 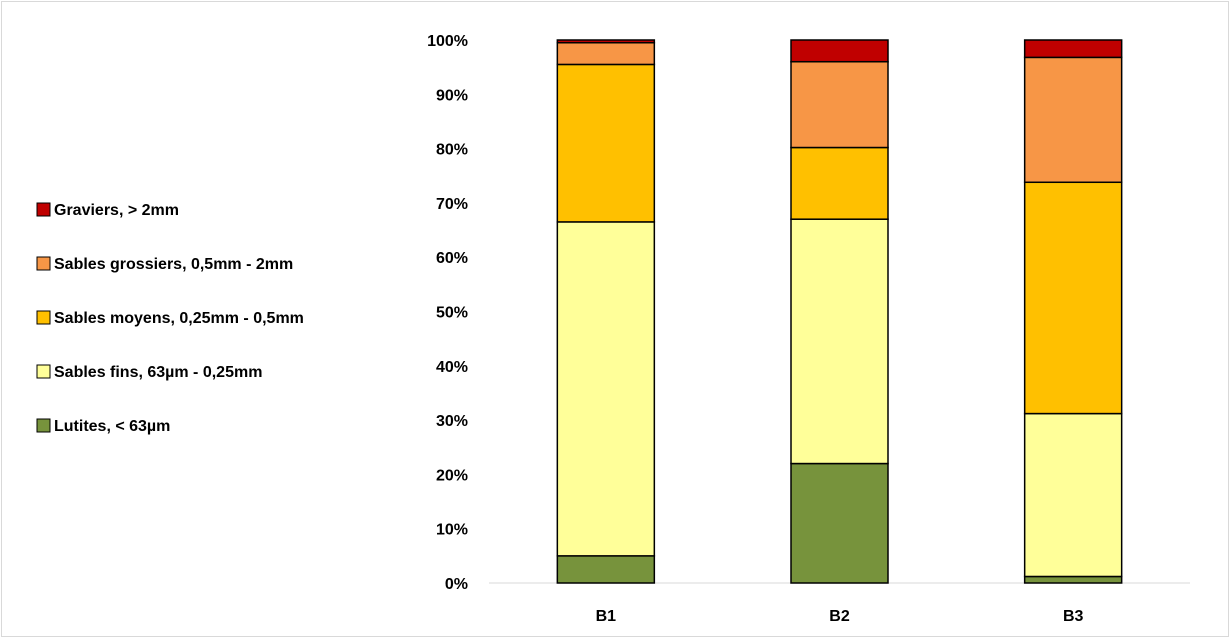 I want to click on y-tick-label: 60%, so click(x=452, y=258).